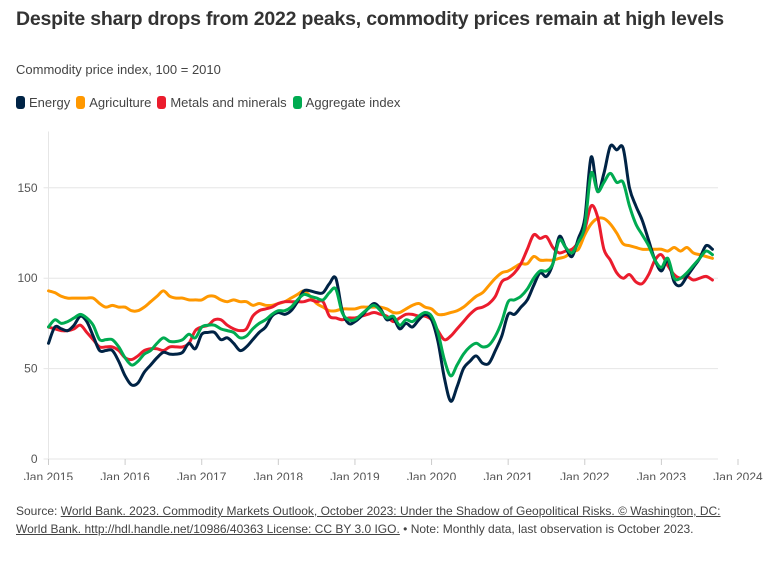 The image size is (763, 584). What do you see at coordinates (125, 475) in the screenshot?
I see `x-tick-label: Jan 2016` at bounding box center [125, 475].